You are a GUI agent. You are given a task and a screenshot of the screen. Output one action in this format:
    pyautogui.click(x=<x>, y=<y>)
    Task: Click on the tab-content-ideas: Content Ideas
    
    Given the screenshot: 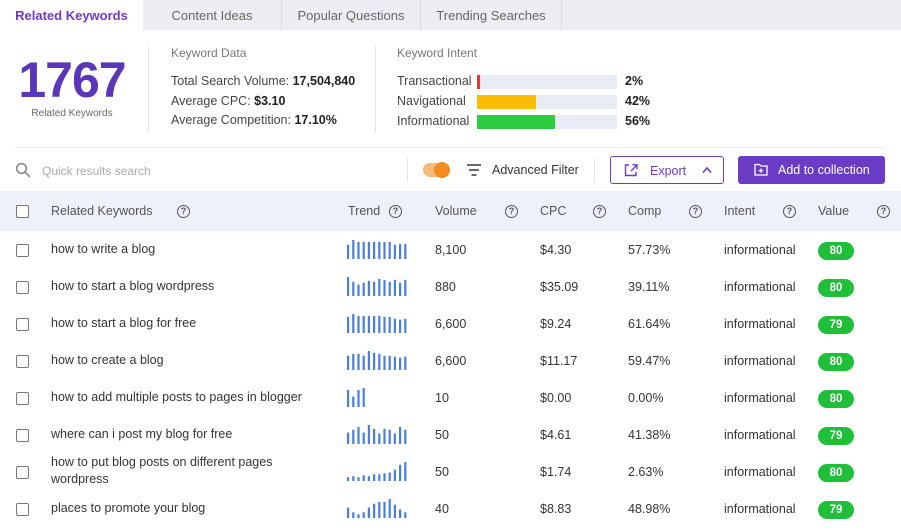 What is the action you would take?
    pyautogui.click(x=212, y=15)
    